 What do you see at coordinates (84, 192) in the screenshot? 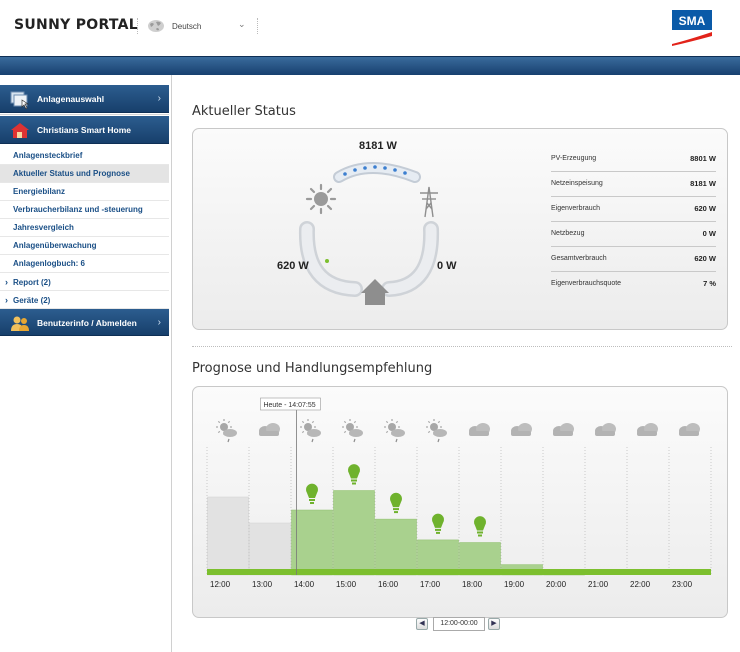
I see `sidebar-item: Energiebilanz` at bounding box center [84, 192].